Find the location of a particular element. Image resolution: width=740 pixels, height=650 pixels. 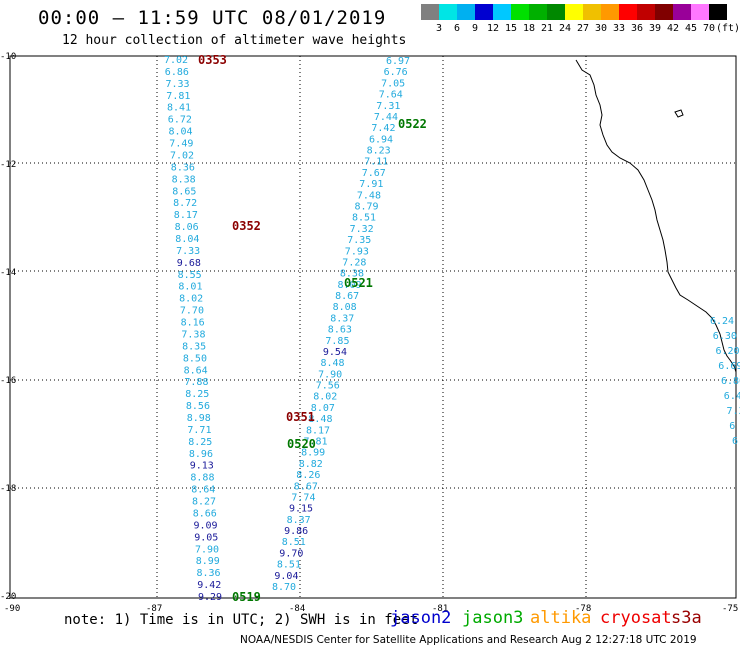

wave-height-value: 6.4 is located at coordinates (732, 396).